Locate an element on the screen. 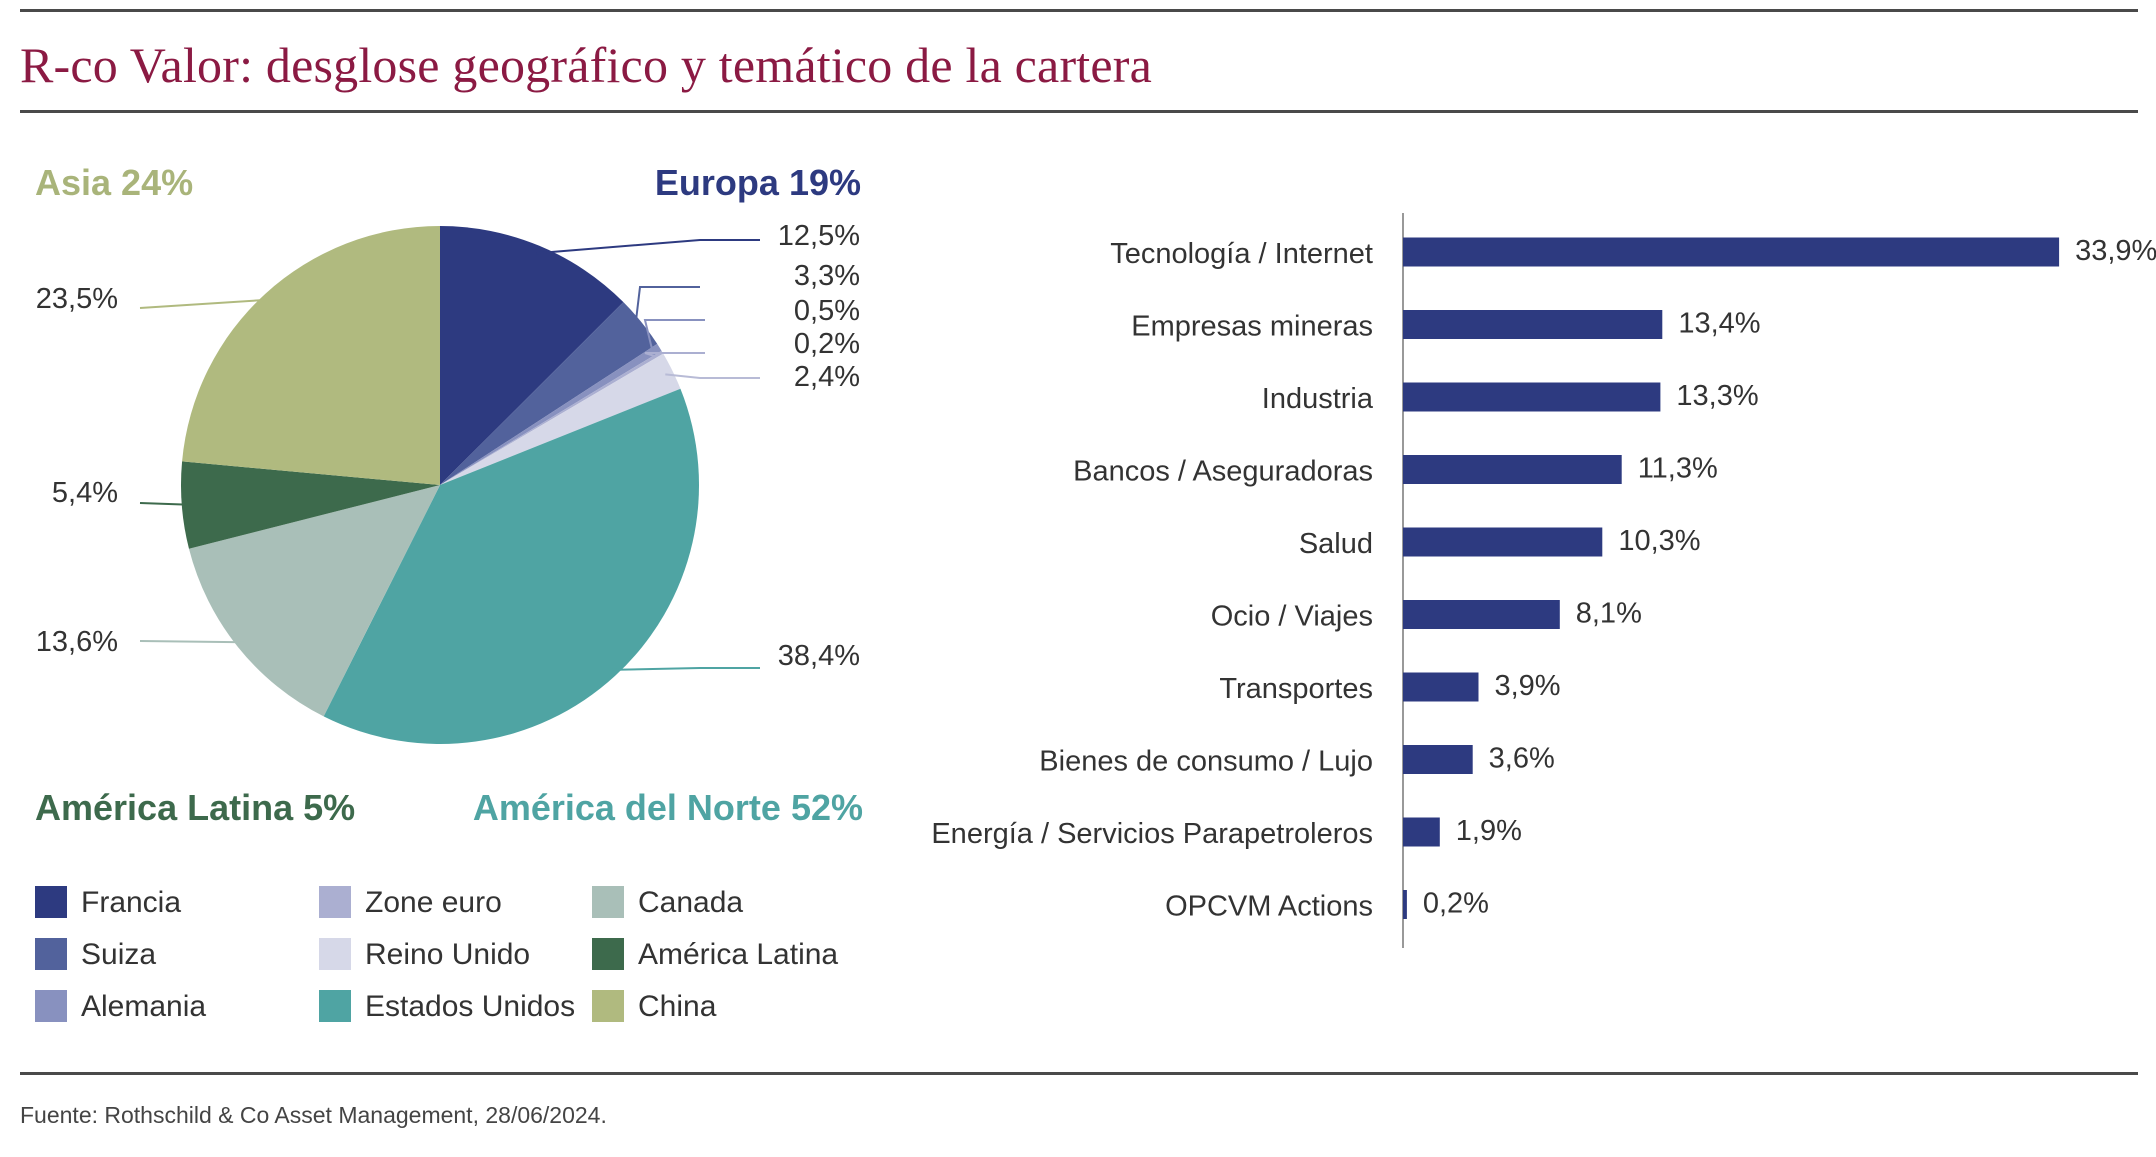  legend-label-francia: Francia is located at coordinates (131, 902).